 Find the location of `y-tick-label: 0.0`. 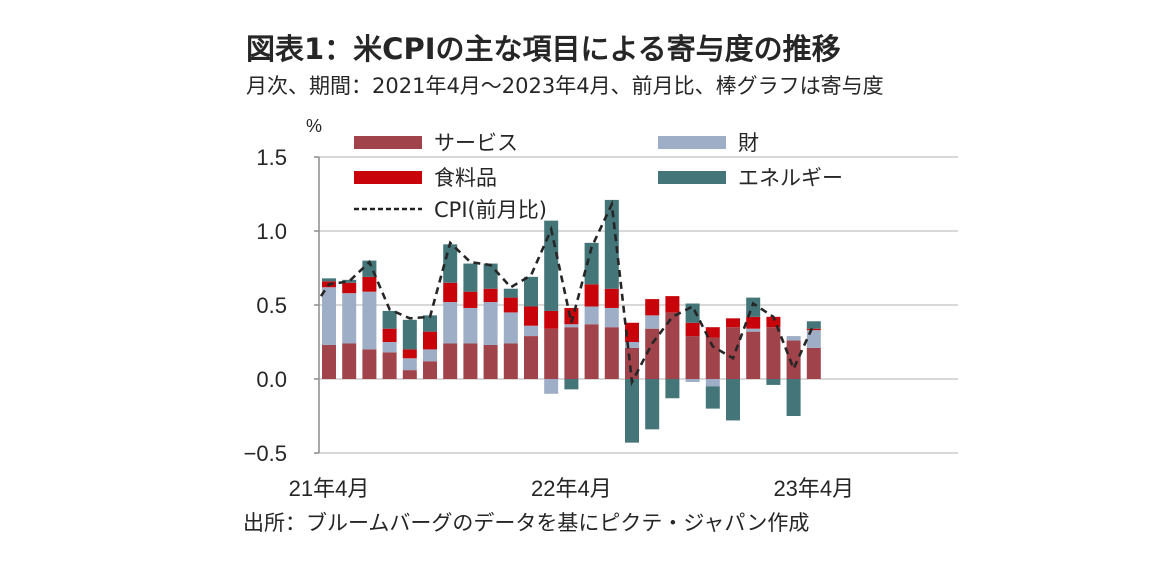

y-tick-label: 0.0 is located at coordinates (271, 379).